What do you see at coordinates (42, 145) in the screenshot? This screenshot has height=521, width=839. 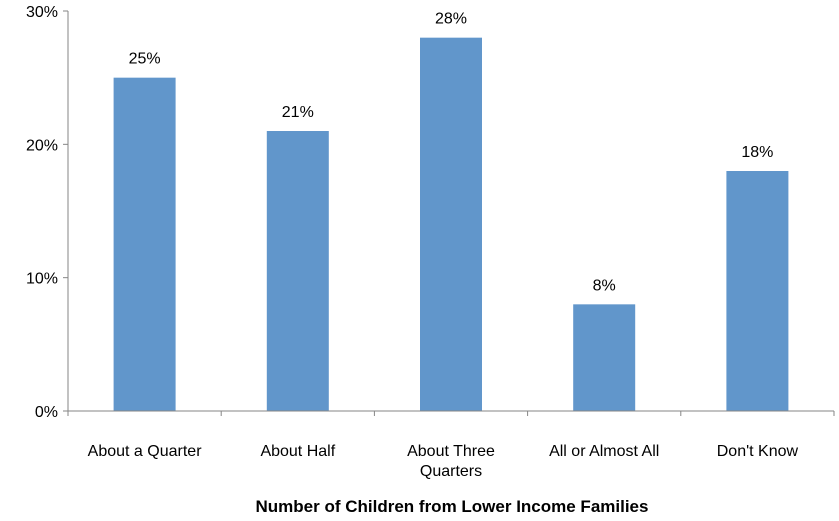 I see `y-tick-label: 20%` at bounding box center [42, 145].